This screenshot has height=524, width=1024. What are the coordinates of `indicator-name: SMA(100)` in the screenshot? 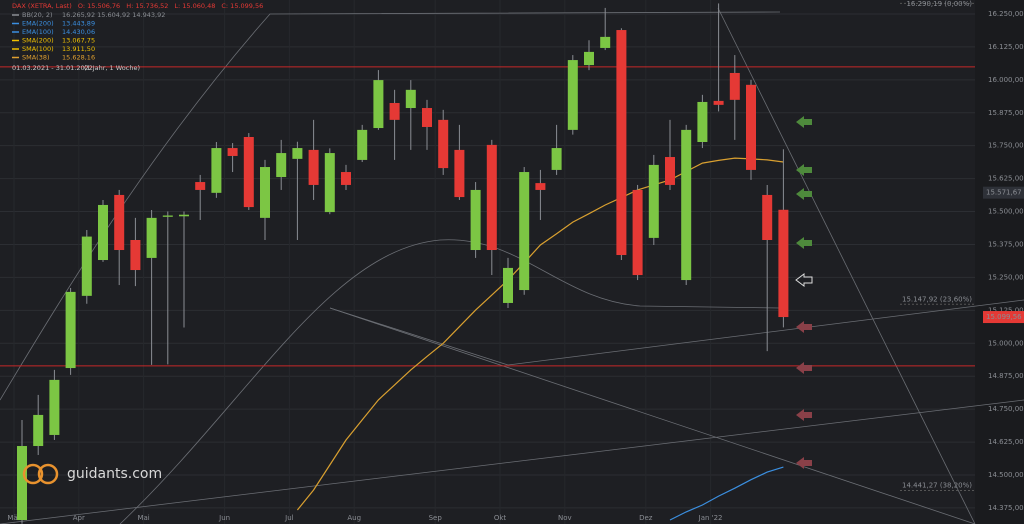 It's located at (38, 49).